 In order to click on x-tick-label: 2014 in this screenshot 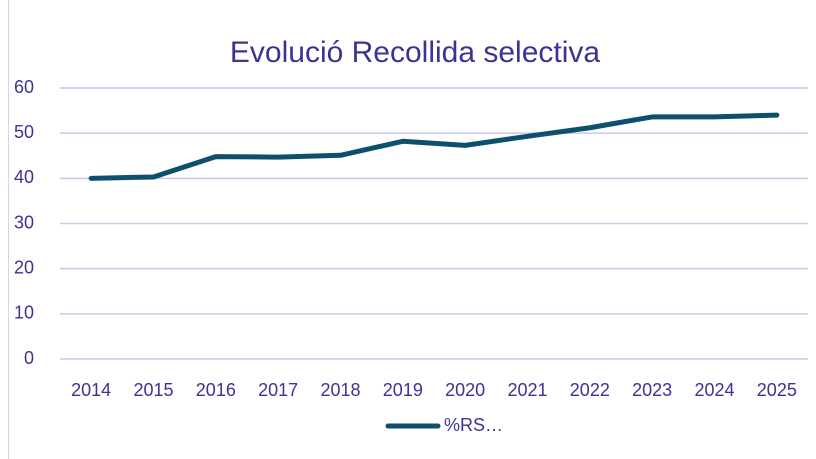, I will do `click(91, 390)`.